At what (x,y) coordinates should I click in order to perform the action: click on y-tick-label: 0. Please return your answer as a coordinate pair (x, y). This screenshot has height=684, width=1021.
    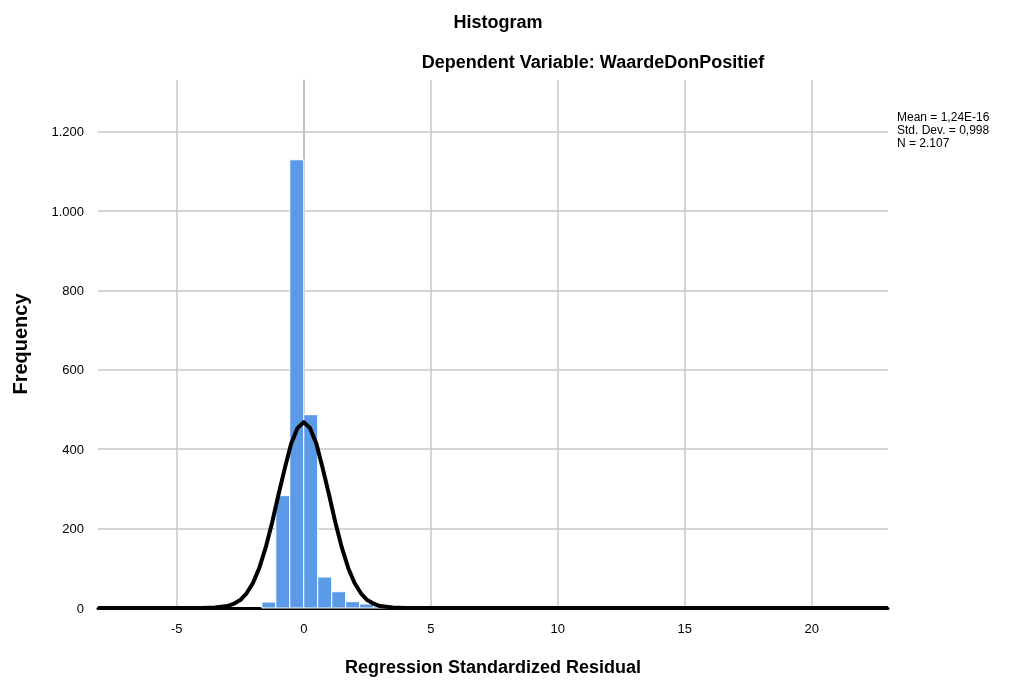
    Looking at the image, I should click on (80, 608).